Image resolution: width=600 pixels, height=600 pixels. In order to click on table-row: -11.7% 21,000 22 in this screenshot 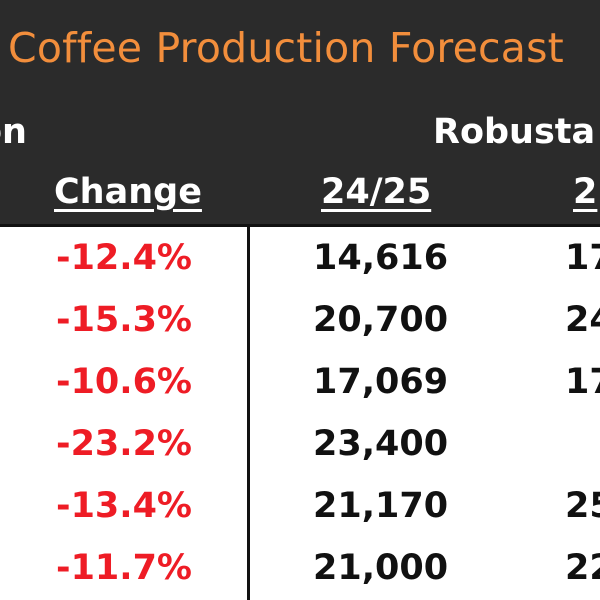, I will do `click(300, 568)`.